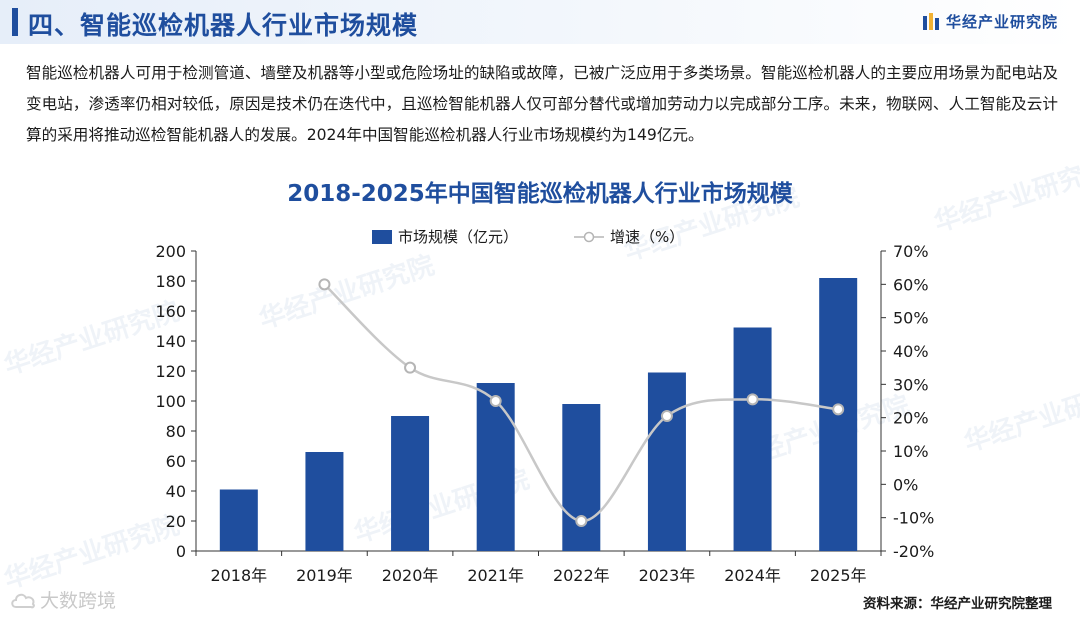 The image size is (1080, 618). I want to click on y-right-tick-label: 70%, so click(911, 251).